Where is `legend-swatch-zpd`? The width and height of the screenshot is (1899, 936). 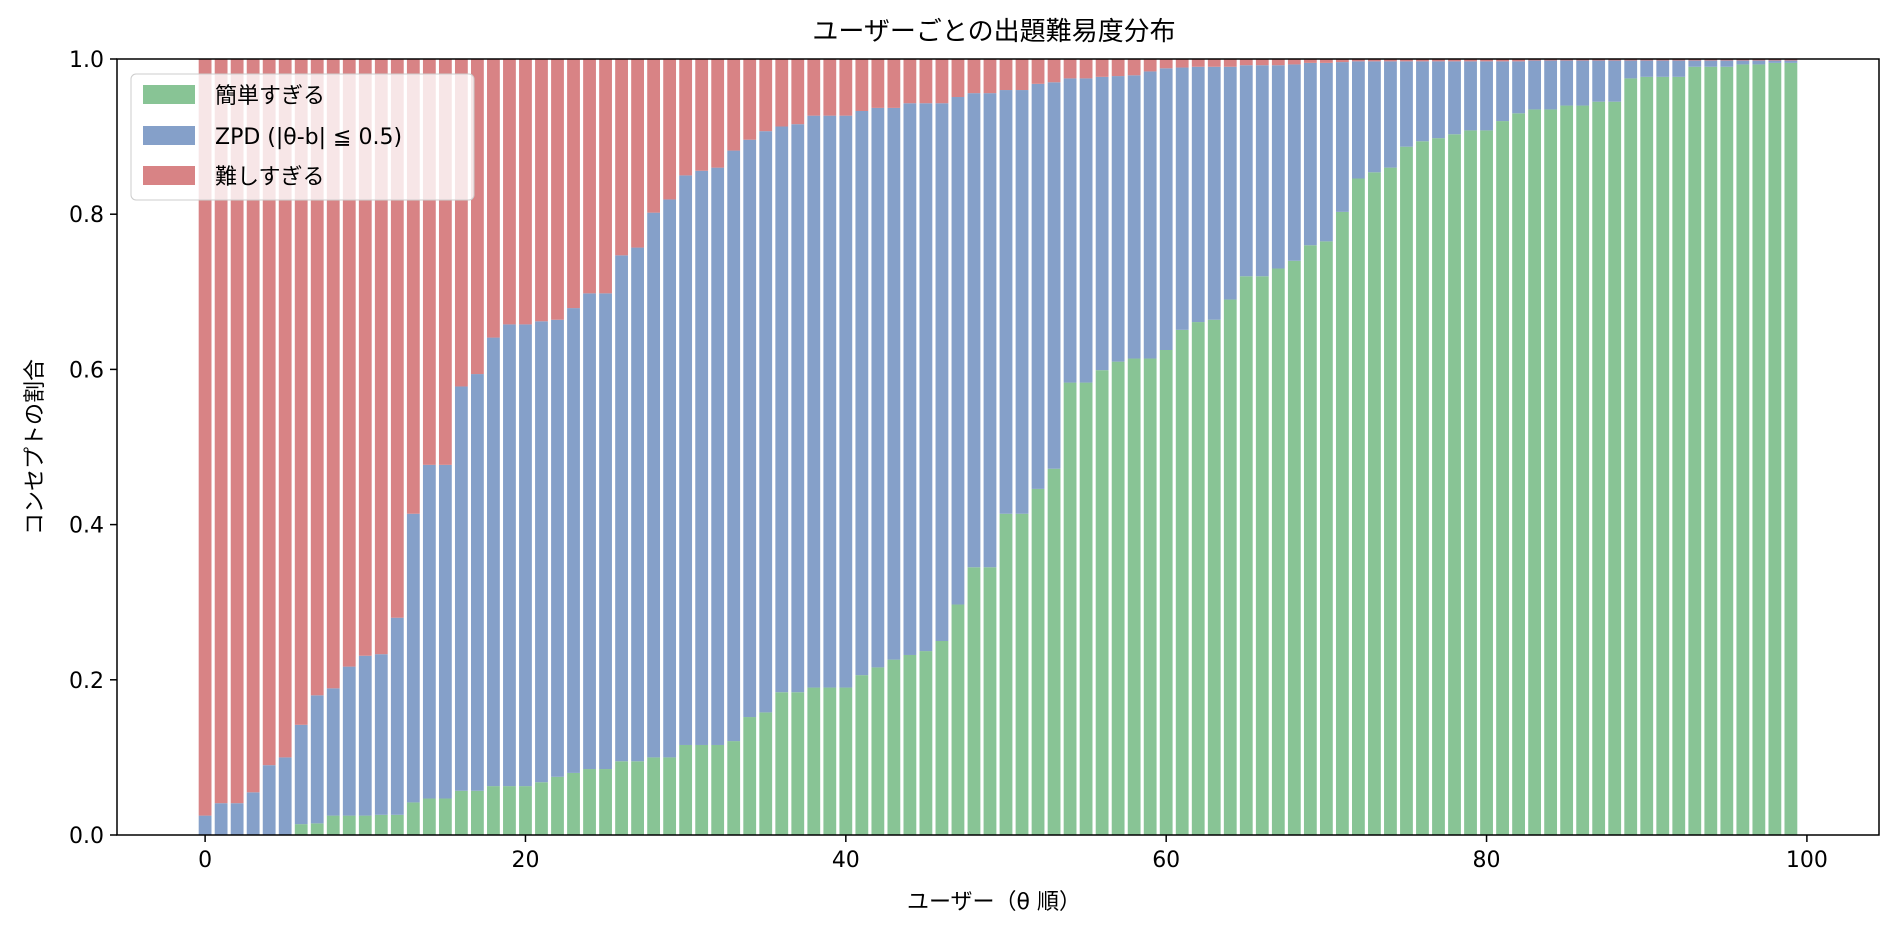
legend-swatch-zpd is located at coordinates (169, 135).